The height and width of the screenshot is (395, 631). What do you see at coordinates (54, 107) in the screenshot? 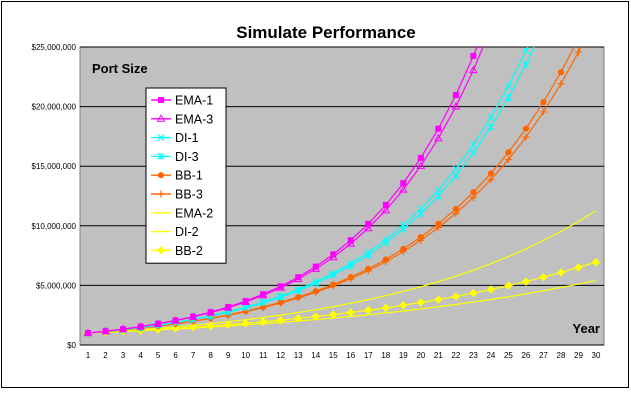
I see `y-tick-label: $20,000,000` at bounding box center [54, 107].